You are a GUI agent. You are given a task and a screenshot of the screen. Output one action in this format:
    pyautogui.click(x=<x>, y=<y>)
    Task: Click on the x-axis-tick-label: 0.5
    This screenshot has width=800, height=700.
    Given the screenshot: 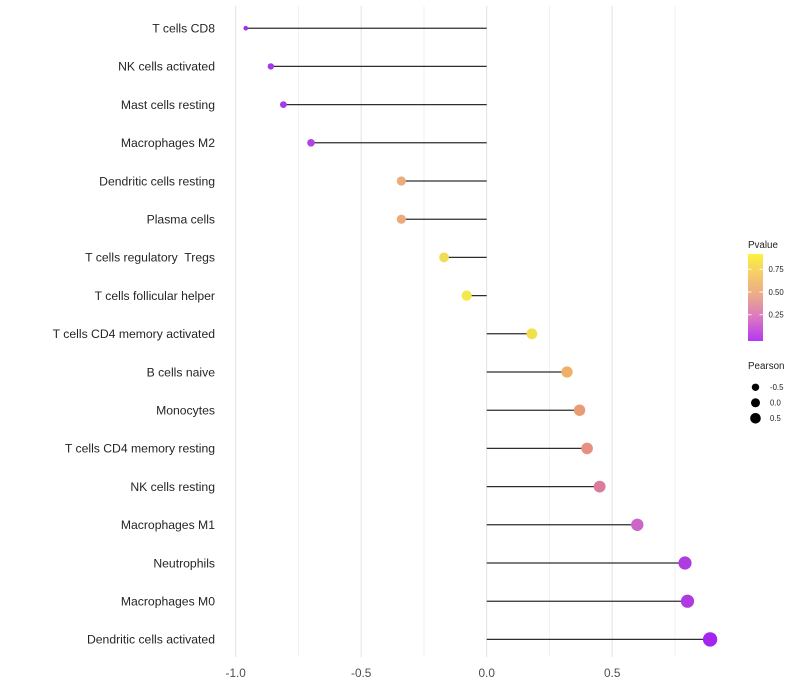 What is the action you would take?
    pyautogui.click(x=612, y=673)
    